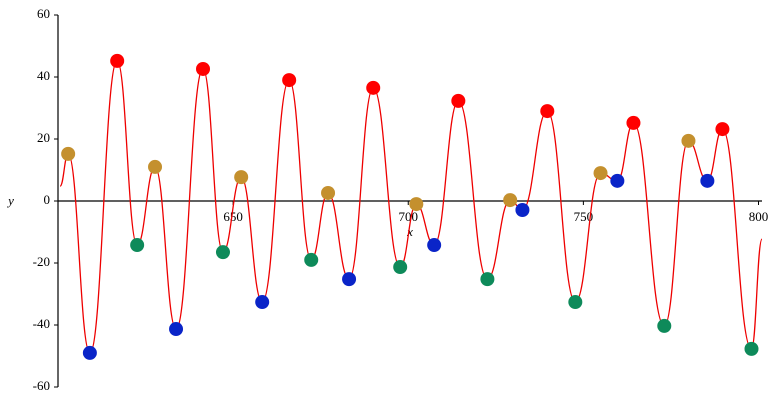 The height and width of the screenshot is (402, 780). What do you see at coordinates (41, 261) in the screenshot?
I see `y-tick-label: -20` at bounding box center [41, 261].